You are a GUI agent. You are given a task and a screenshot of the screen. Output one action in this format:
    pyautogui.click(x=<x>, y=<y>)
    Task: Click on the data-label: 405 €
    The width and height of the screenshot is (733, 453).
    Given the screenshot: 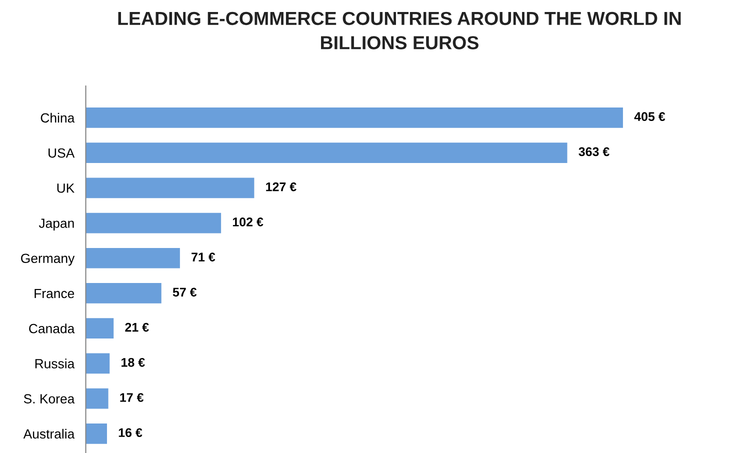 What is the action you would take?
    pyautogui.click(x=650, y=117)
    